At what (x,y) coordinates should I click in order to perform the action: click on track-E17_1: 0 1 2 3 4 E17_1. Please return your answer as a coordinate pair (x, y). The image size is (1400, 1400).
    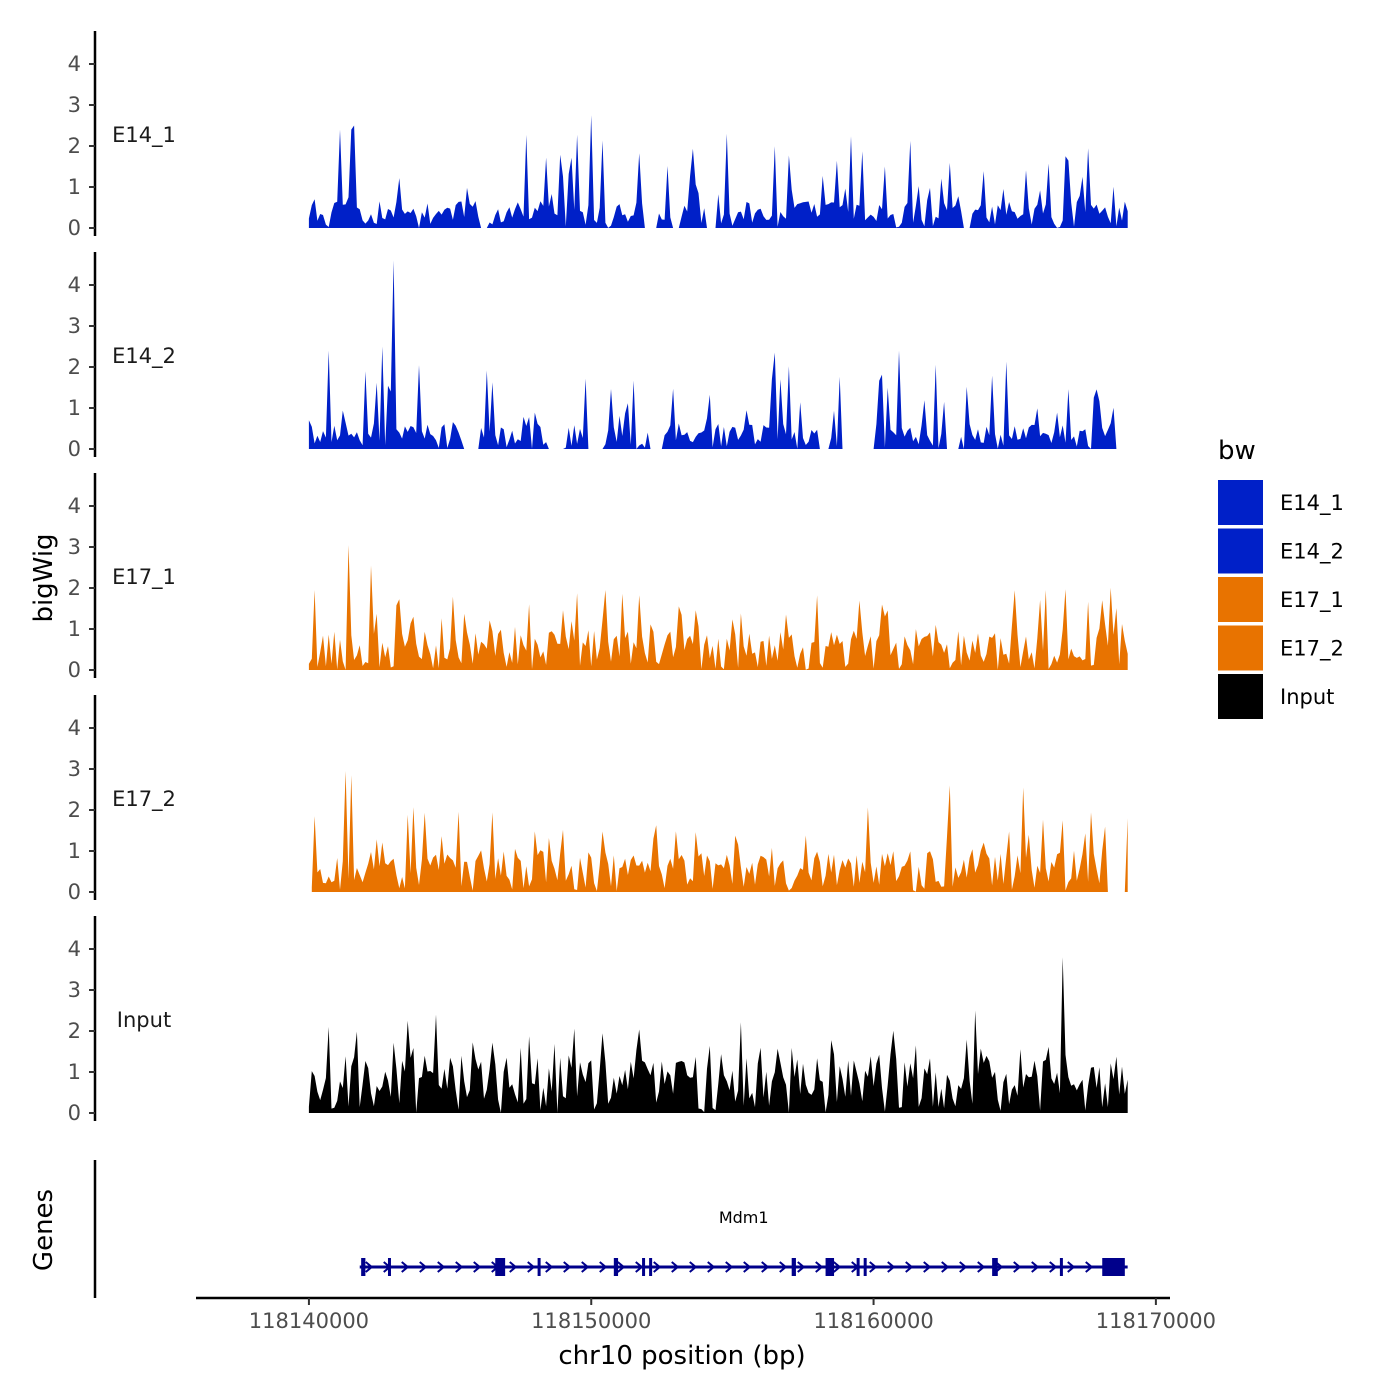
    Looking at the image, I should click on (598, 577).